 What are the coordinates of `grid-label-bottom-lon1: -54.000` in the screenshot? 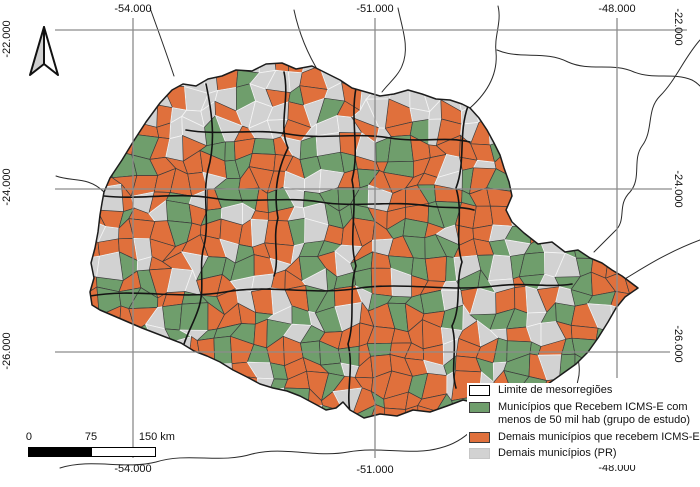 It's located at (133, 469).